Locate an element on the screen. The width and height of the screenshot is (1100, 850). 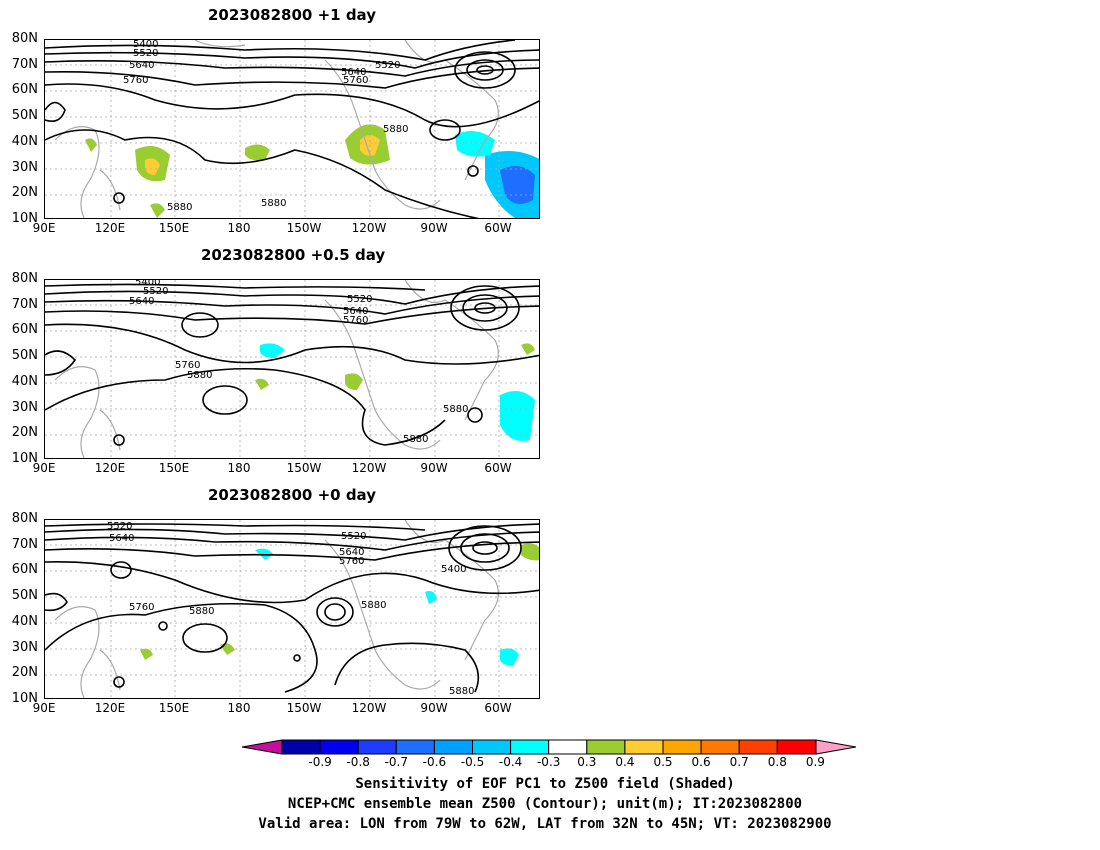
colorbar-tick-label: 0.8 is located at coordinates (777, 762).